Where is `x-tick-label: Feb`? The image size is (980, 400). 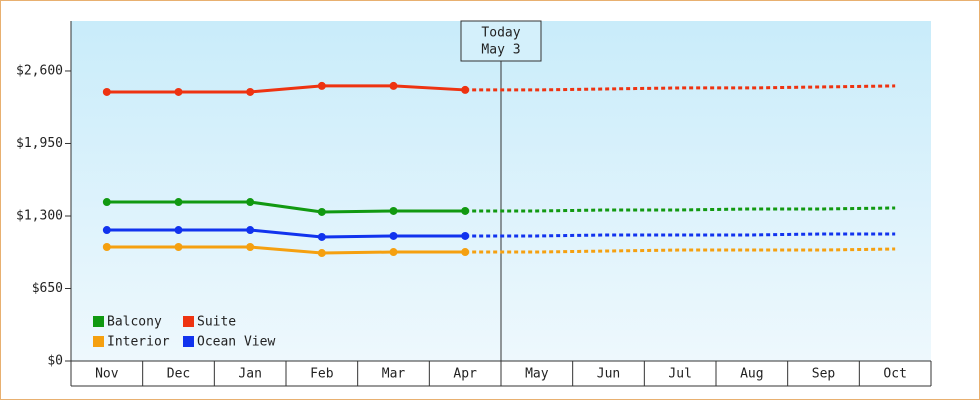 x-tick-label: Feb is located at coordinates (322, 374).